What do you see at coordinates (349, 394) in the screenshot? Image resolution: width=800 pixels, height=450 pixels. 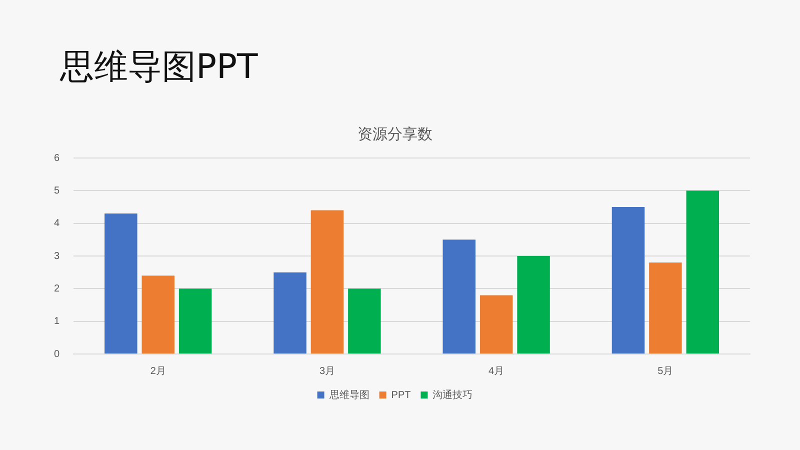 I see `legend-label: 思维导图` at bounding box center [349, 394].